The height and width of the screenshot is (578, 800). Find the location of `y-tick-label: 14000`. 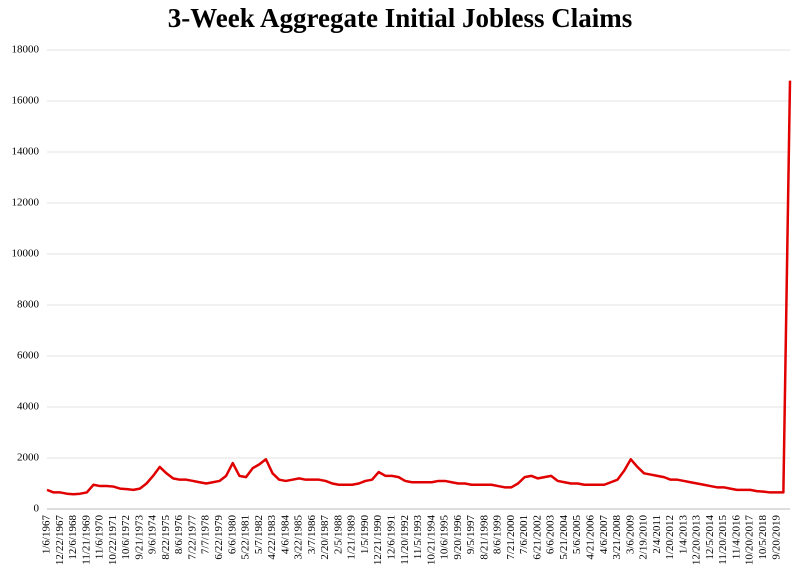

y-tick-label: 14000 is located at coordinates (26, 152).